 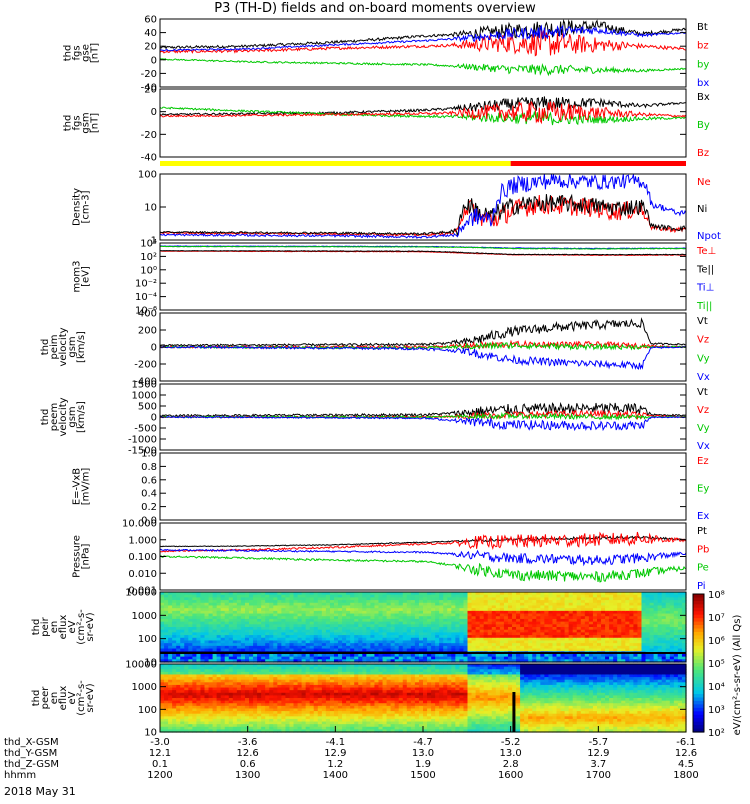 I want to click on tick-label: 500, so click(x=147, y=407).